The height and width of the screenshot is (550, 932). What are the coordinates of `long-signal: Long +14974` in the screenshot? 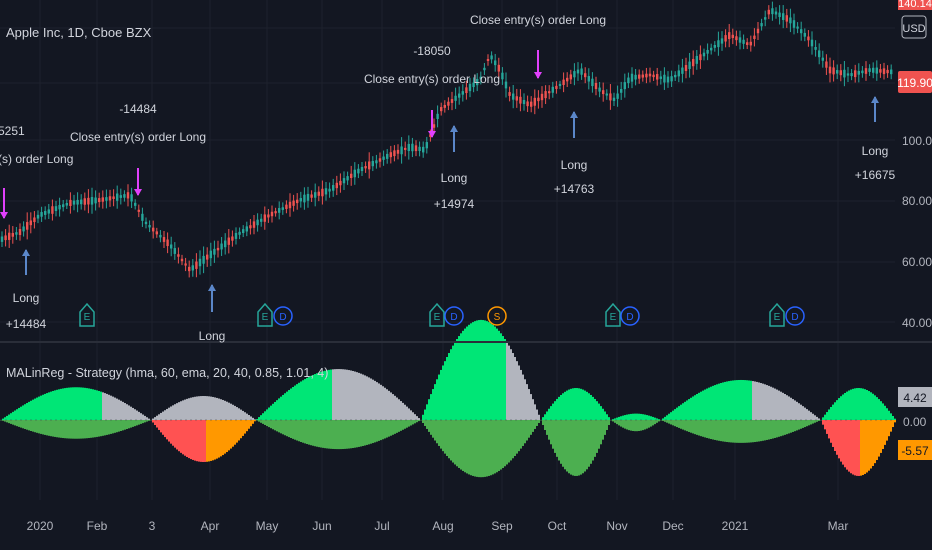 It's located at (454, 168).